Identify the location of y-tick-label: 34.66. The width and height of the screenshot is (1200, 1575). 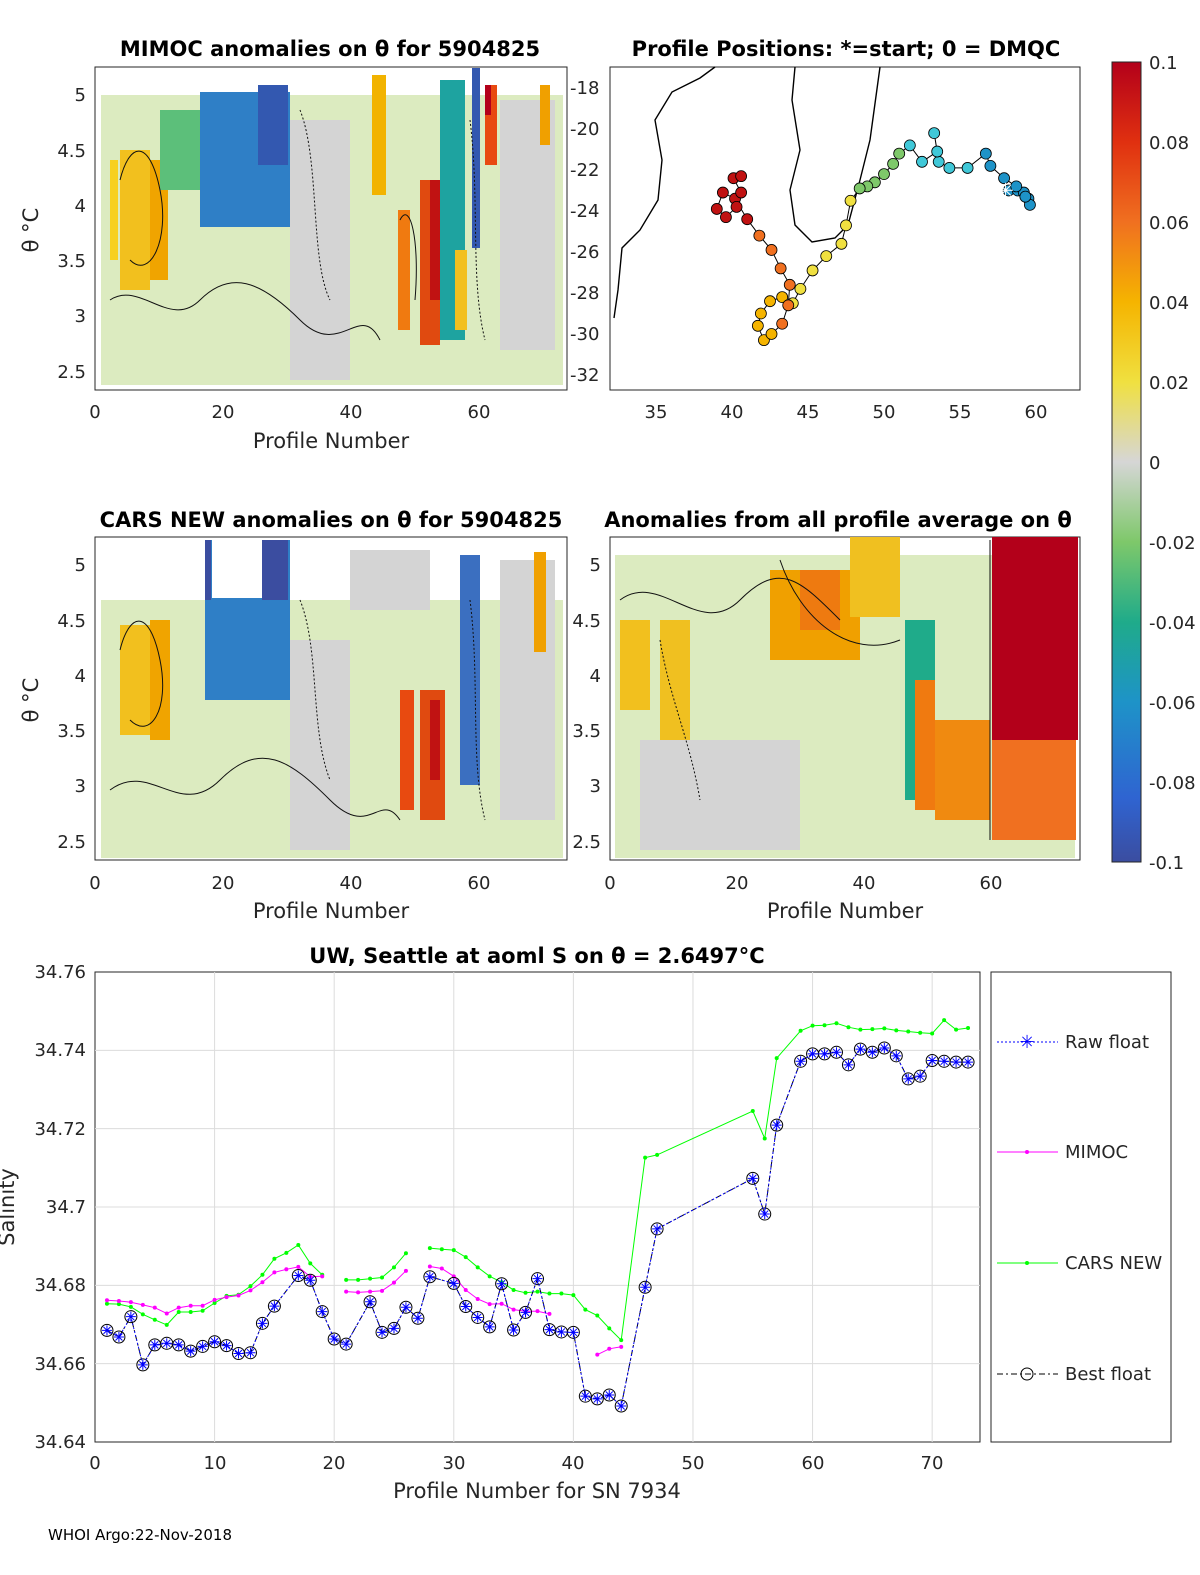
(60, 1364).